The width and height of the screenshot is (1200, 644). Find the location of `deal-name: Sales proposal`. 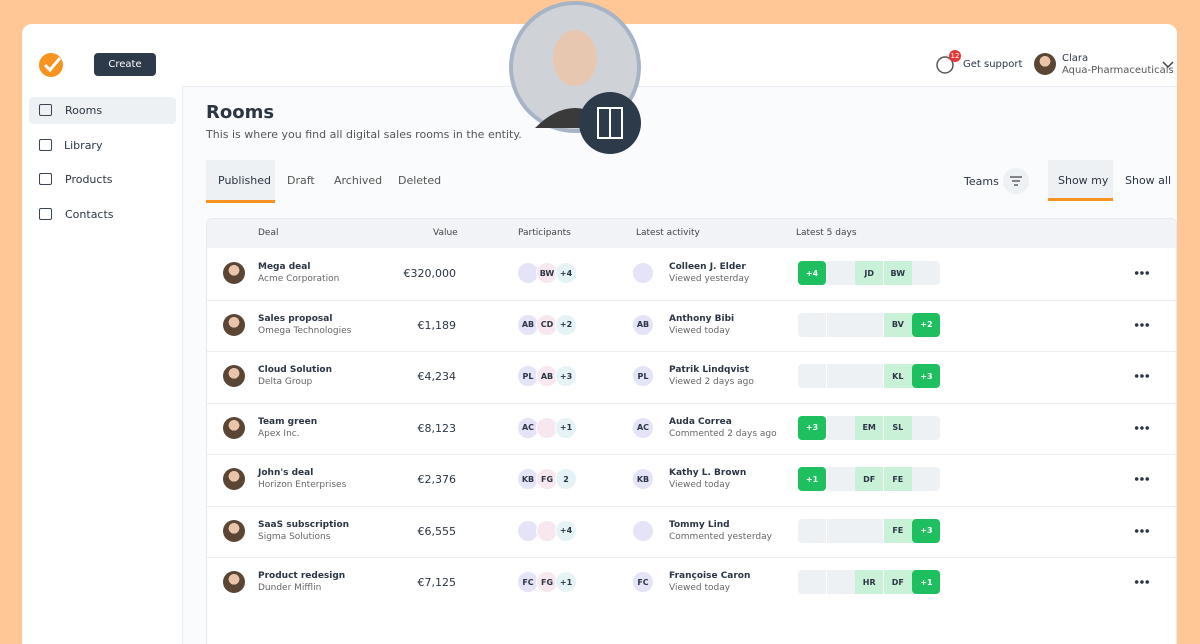

deal-name: Sales proposal is located at coordinates (295, 318).